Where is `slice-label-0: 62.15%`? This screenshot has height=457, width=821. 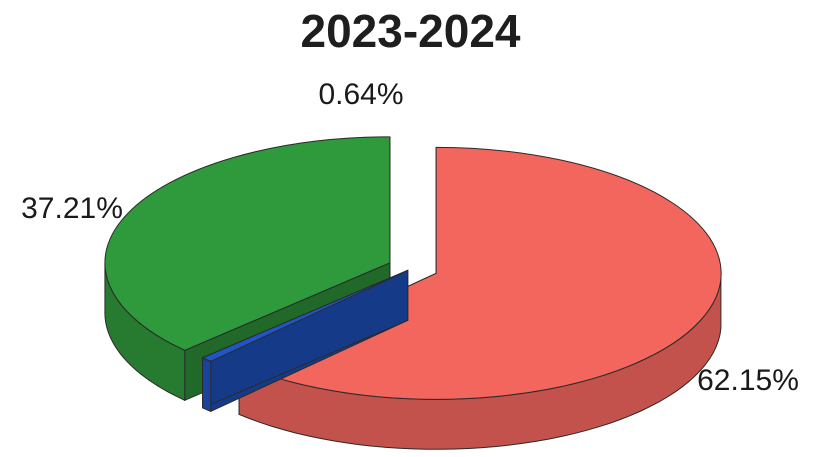
slice-label-0: 62.15% is located at coordinates (748, 380).